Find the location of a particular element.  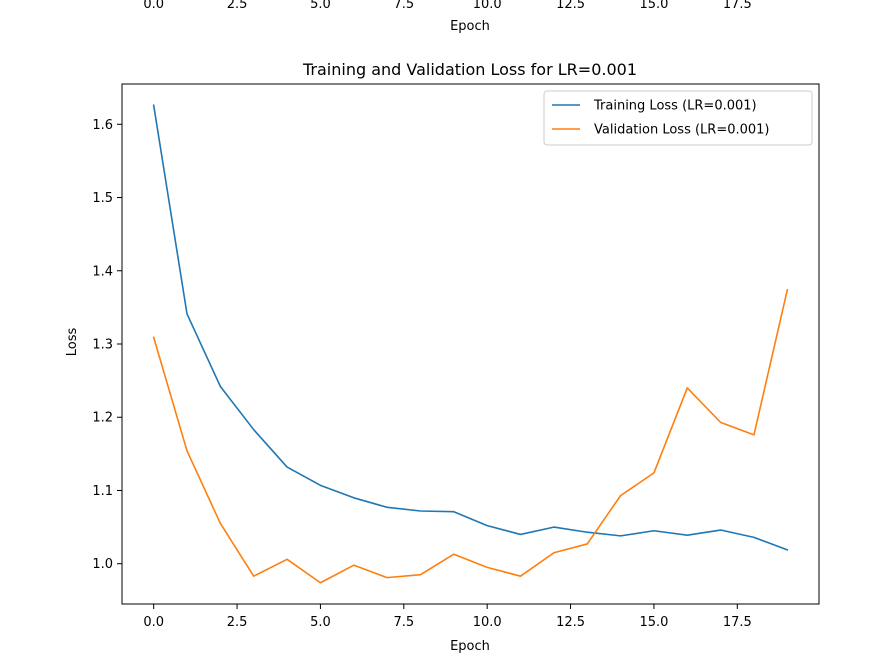

top-strip-tick-label: 12.5 is located at coordinates (570, 6).